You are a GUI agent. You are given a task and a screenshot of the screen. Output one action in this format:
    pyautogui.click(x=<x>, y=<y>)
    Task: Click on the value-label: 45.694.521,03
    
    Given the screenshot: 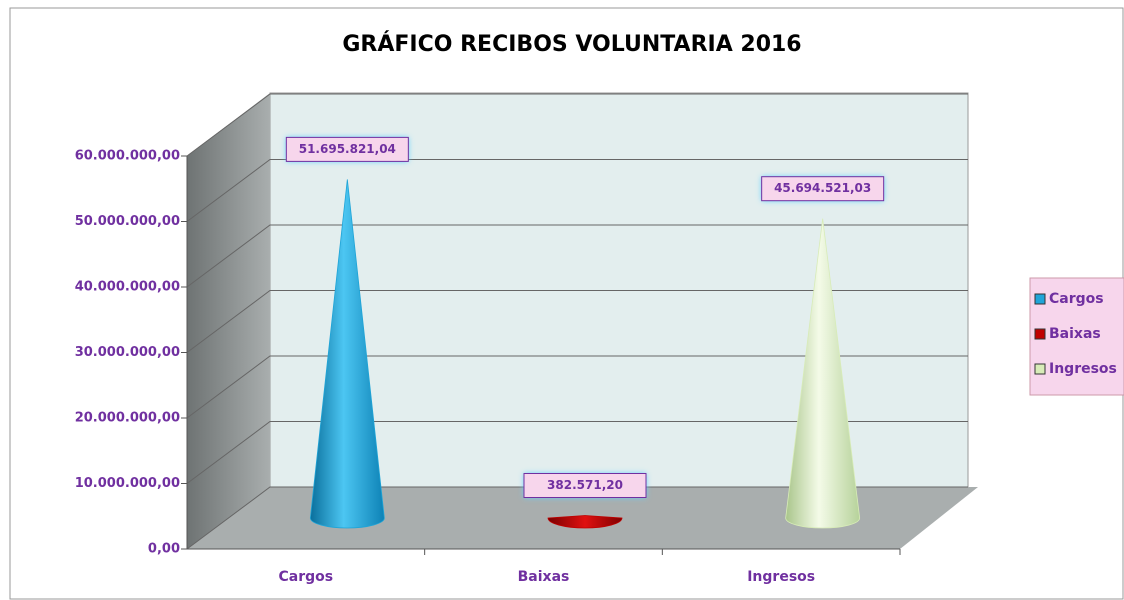 What is the action you would take?
    pyautogui.click(x=822, y=188)
    